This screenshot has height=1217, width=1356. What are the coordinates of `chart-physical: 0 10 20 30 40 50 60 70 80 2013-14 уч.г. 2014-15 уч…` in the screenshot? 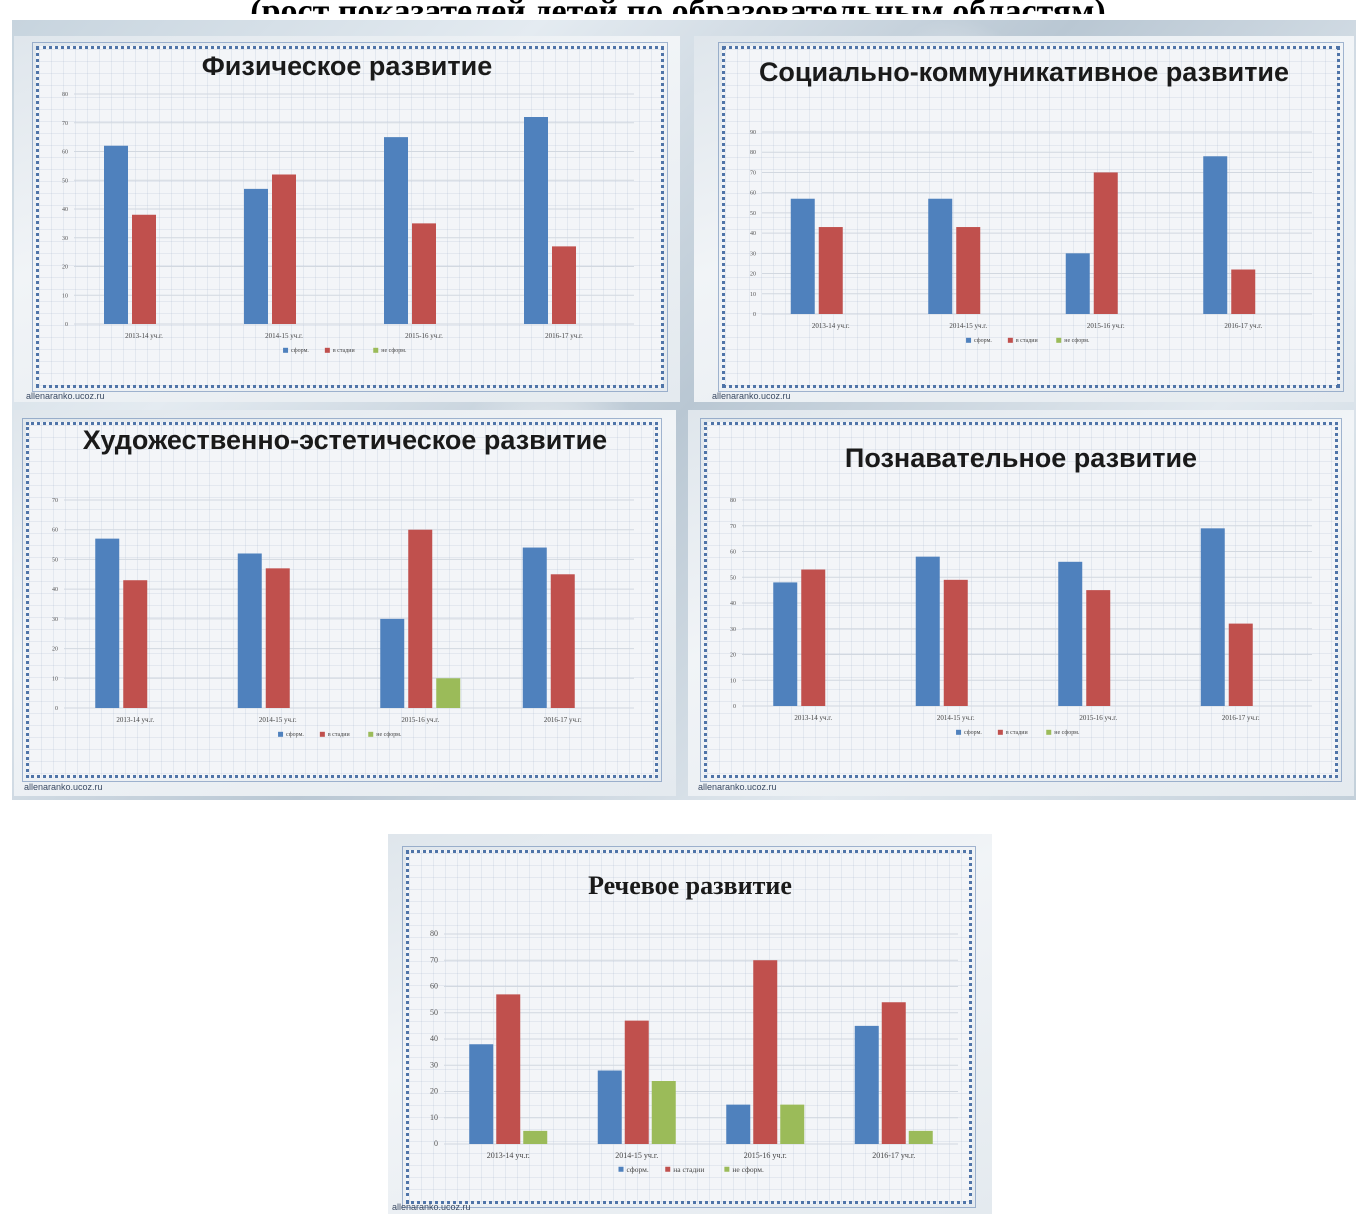 It's located at (348, 223).